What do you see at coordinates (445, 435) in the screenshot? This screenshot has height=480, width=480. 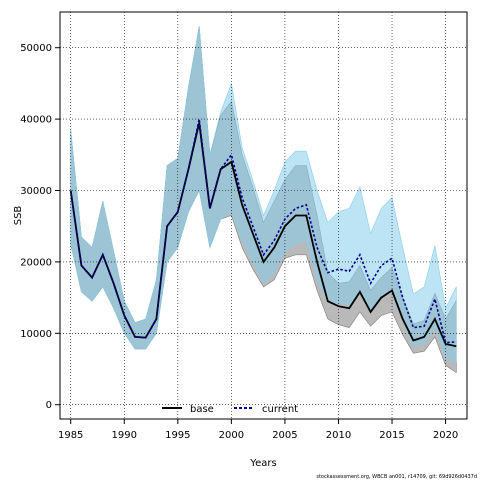 I see `x-tick-label: 2020` at bounding box center [445, 435].